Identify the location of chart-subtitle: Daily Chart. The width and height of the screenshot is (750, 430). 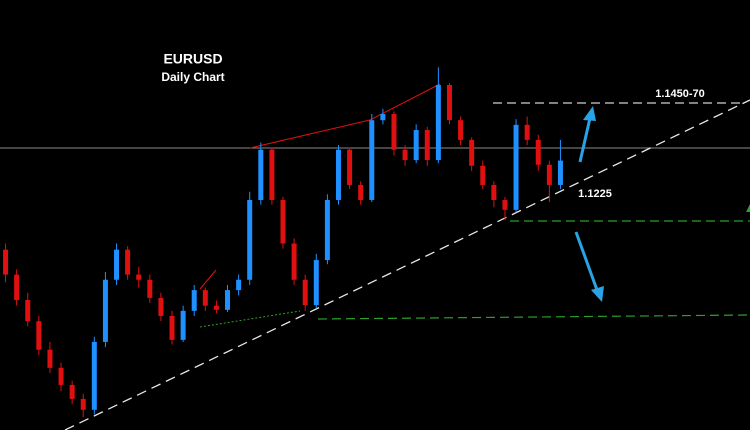
(192, 77).